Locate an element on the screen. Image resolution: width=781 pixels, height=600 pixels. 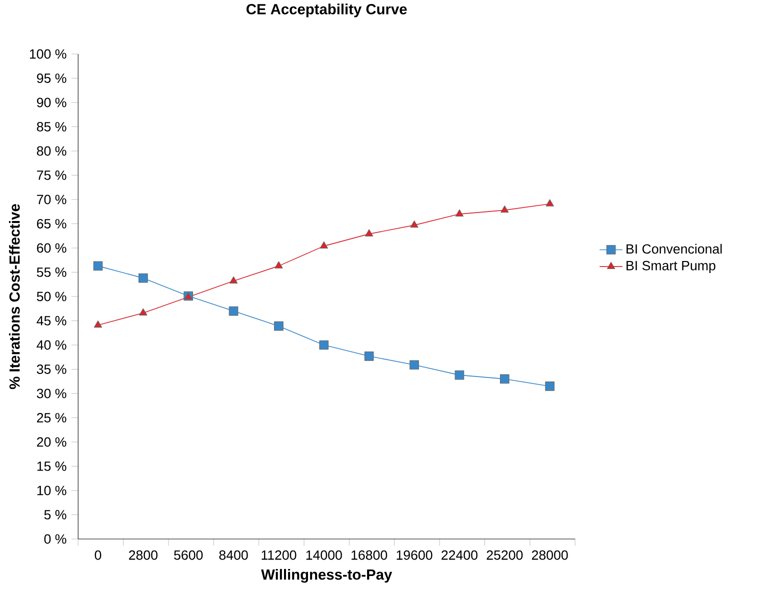
y-tick-label: 60 % is located at coordinates (51, 248).